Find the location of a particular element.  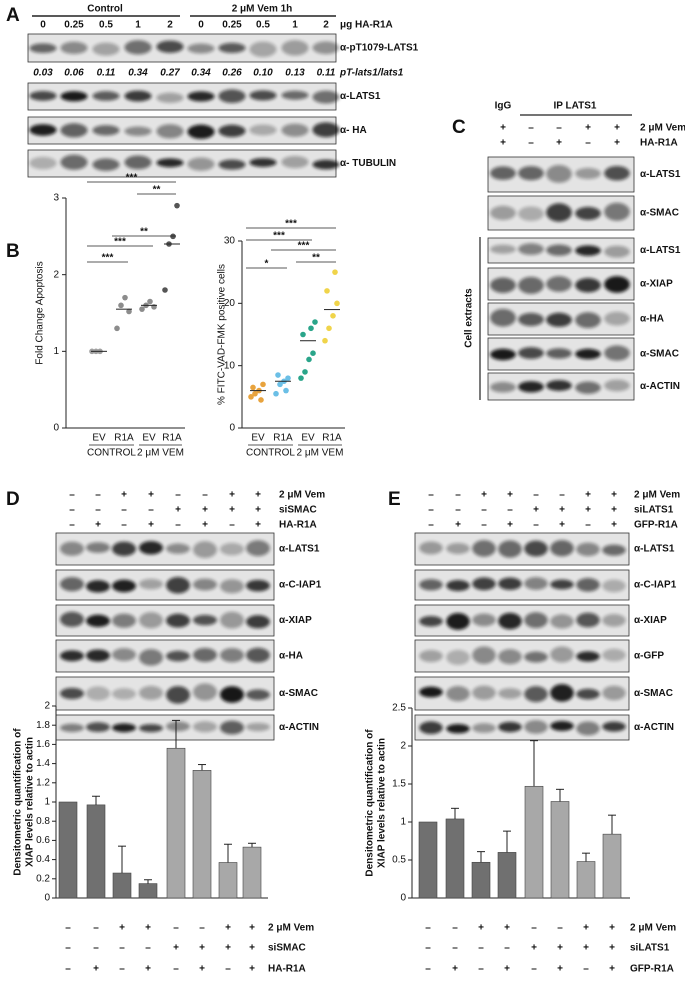

significance: ** is located at coordinates (316, 258).